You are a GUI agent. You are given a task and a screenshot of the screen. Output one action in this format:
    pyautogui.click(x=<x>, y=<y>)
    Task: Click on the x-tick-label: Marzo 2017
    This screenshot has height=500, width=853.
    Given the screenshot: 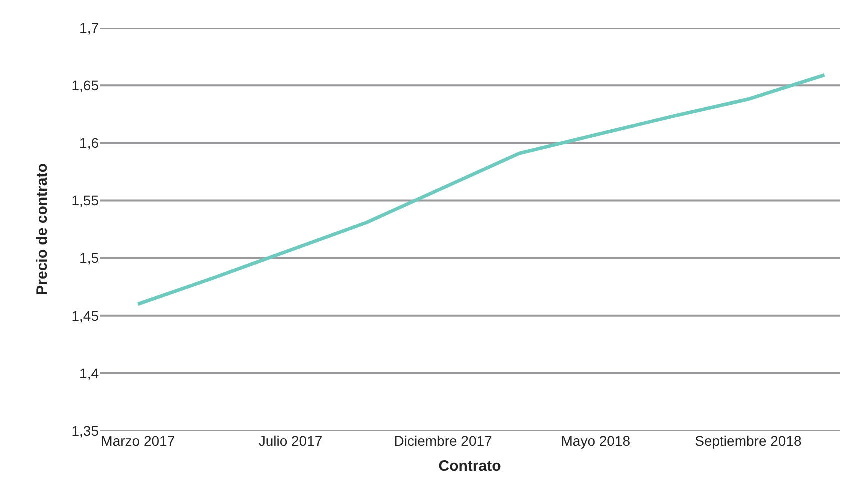 What is the action you would take?
    pyautogui.click(x=138, y=441)
    